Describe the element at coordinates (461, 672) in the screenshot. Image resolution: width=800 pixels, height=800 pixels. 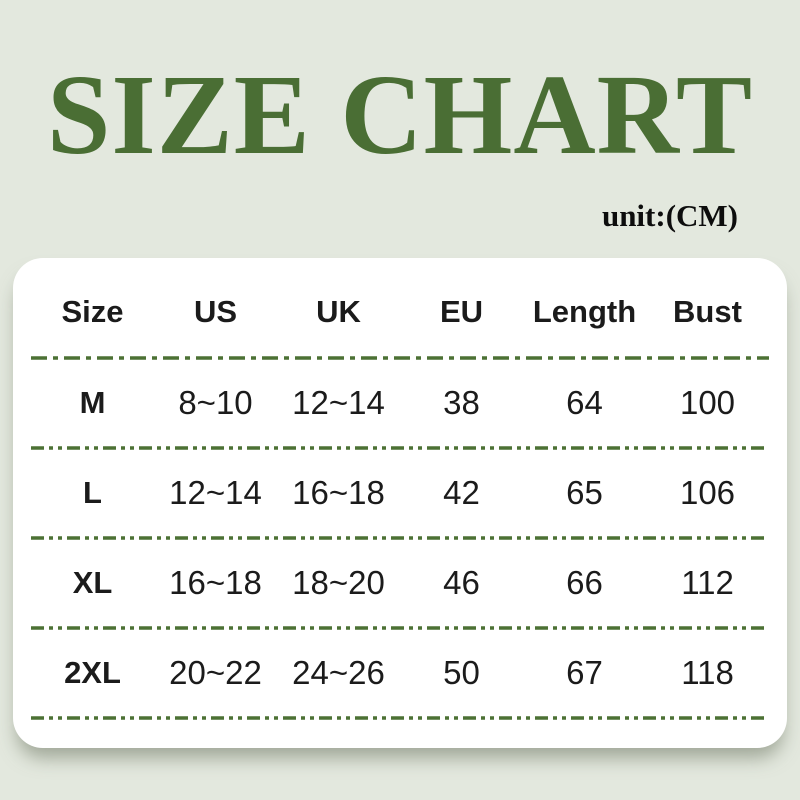
I see `eu-cell: 50` at that location.